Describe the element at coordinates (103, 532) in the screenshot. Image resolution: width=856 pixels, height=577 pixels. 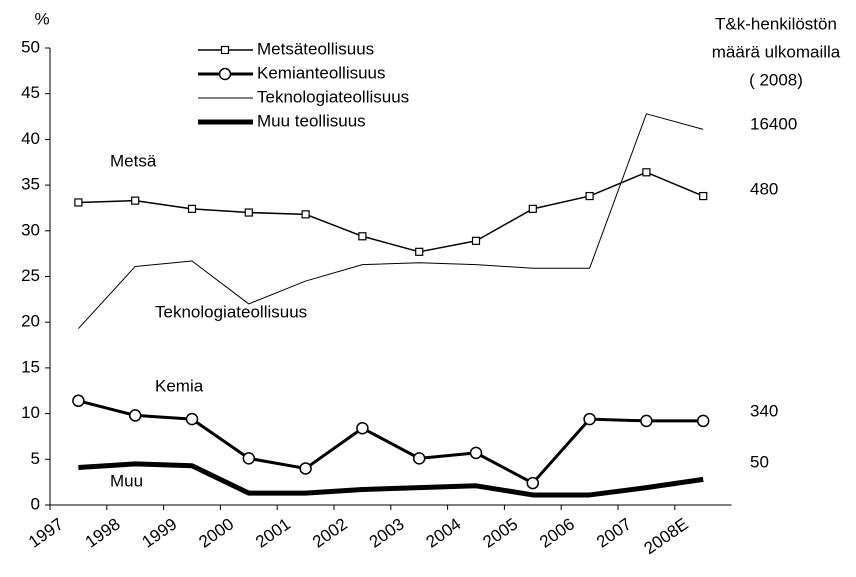
I see `x-tick-label: 1998` at that location.